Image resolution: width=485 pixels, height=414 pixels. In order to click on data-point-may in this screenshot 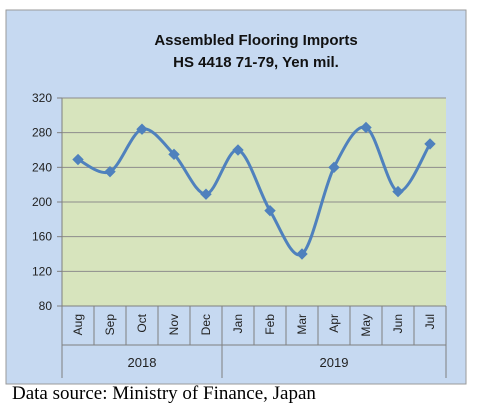, I will do `click(366, 127)`.